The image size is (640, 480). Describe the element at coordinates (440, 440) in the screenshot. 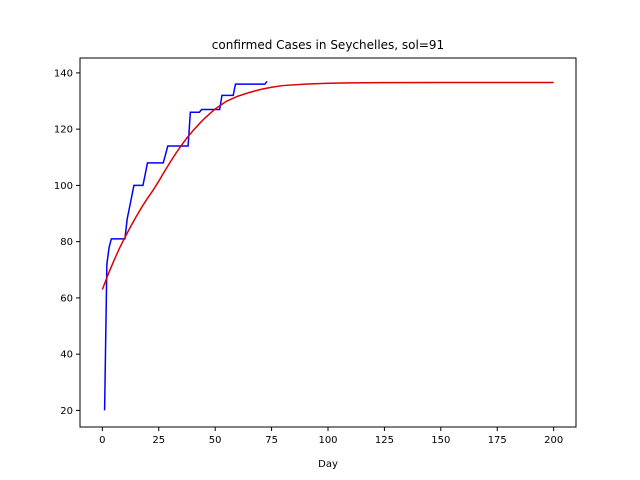

I see `x-tick-label: 150` at that location.